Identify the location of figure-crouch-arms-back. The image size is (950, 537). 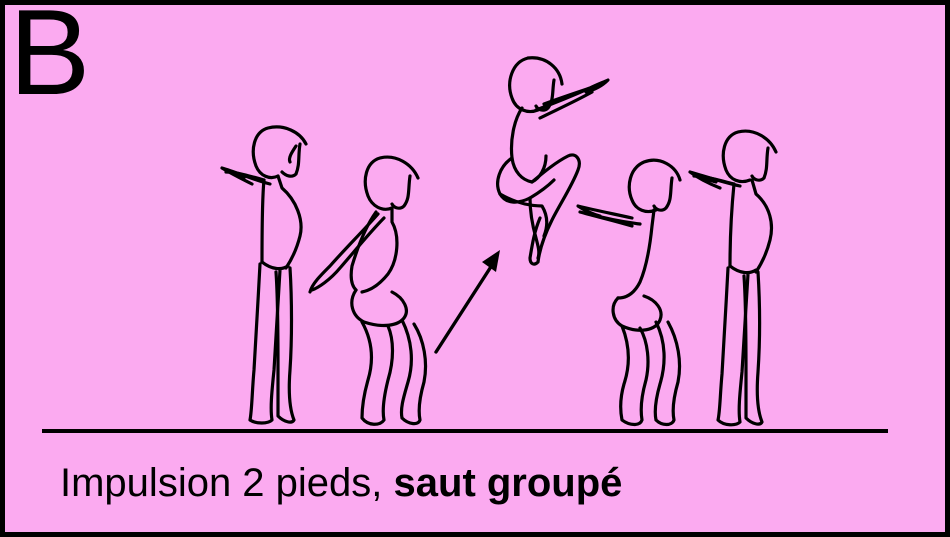
(368, 290).